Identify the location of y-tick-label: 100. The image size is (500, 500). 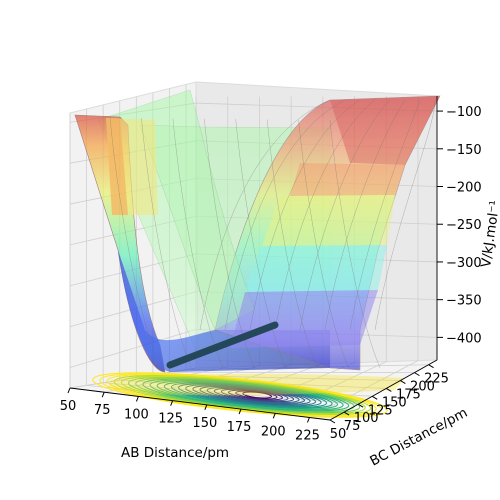
(366, 418).